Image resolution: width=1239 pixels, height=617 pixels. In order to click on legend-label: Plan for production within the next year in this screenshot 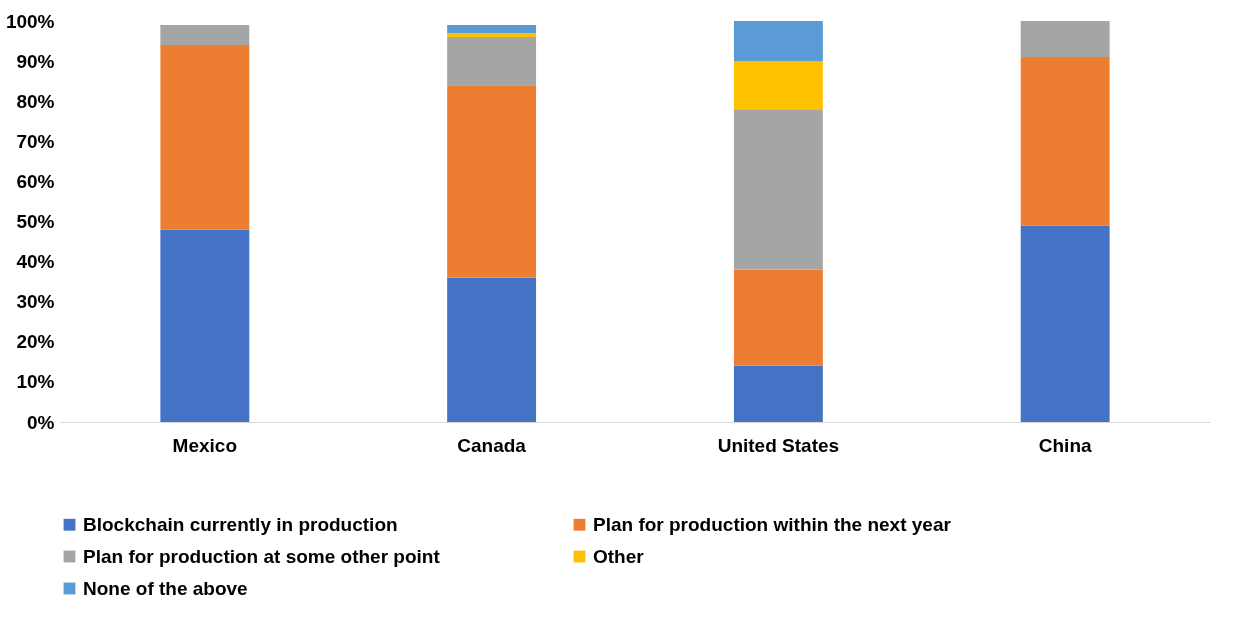, I will do `click(772, 524)`.